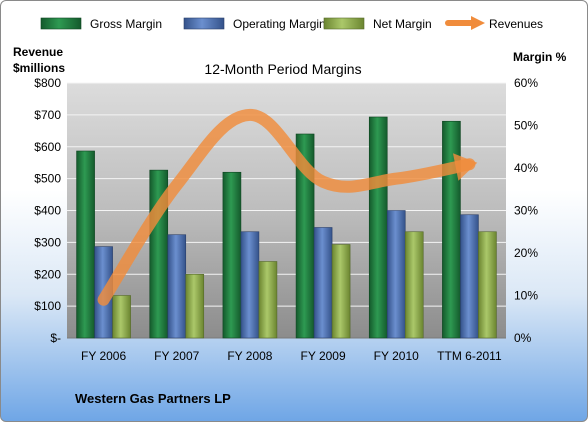 The image size is (588, 422). Describe the element at coordinates (465, 23) in the screenshot. I see `legend-swatch-revenues` at that location.